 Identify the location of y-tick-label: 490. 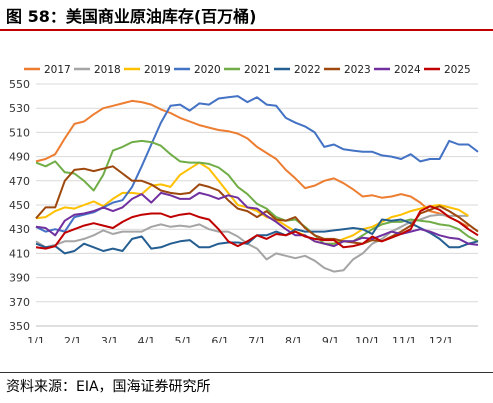
(19, 157).